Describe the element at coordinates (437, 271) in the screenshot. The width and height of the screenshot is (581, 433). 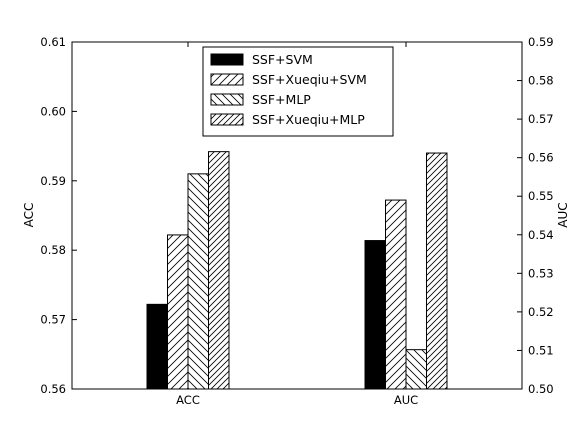
I see `bar-ssf-xueqiu-mlp-auc` at that location.